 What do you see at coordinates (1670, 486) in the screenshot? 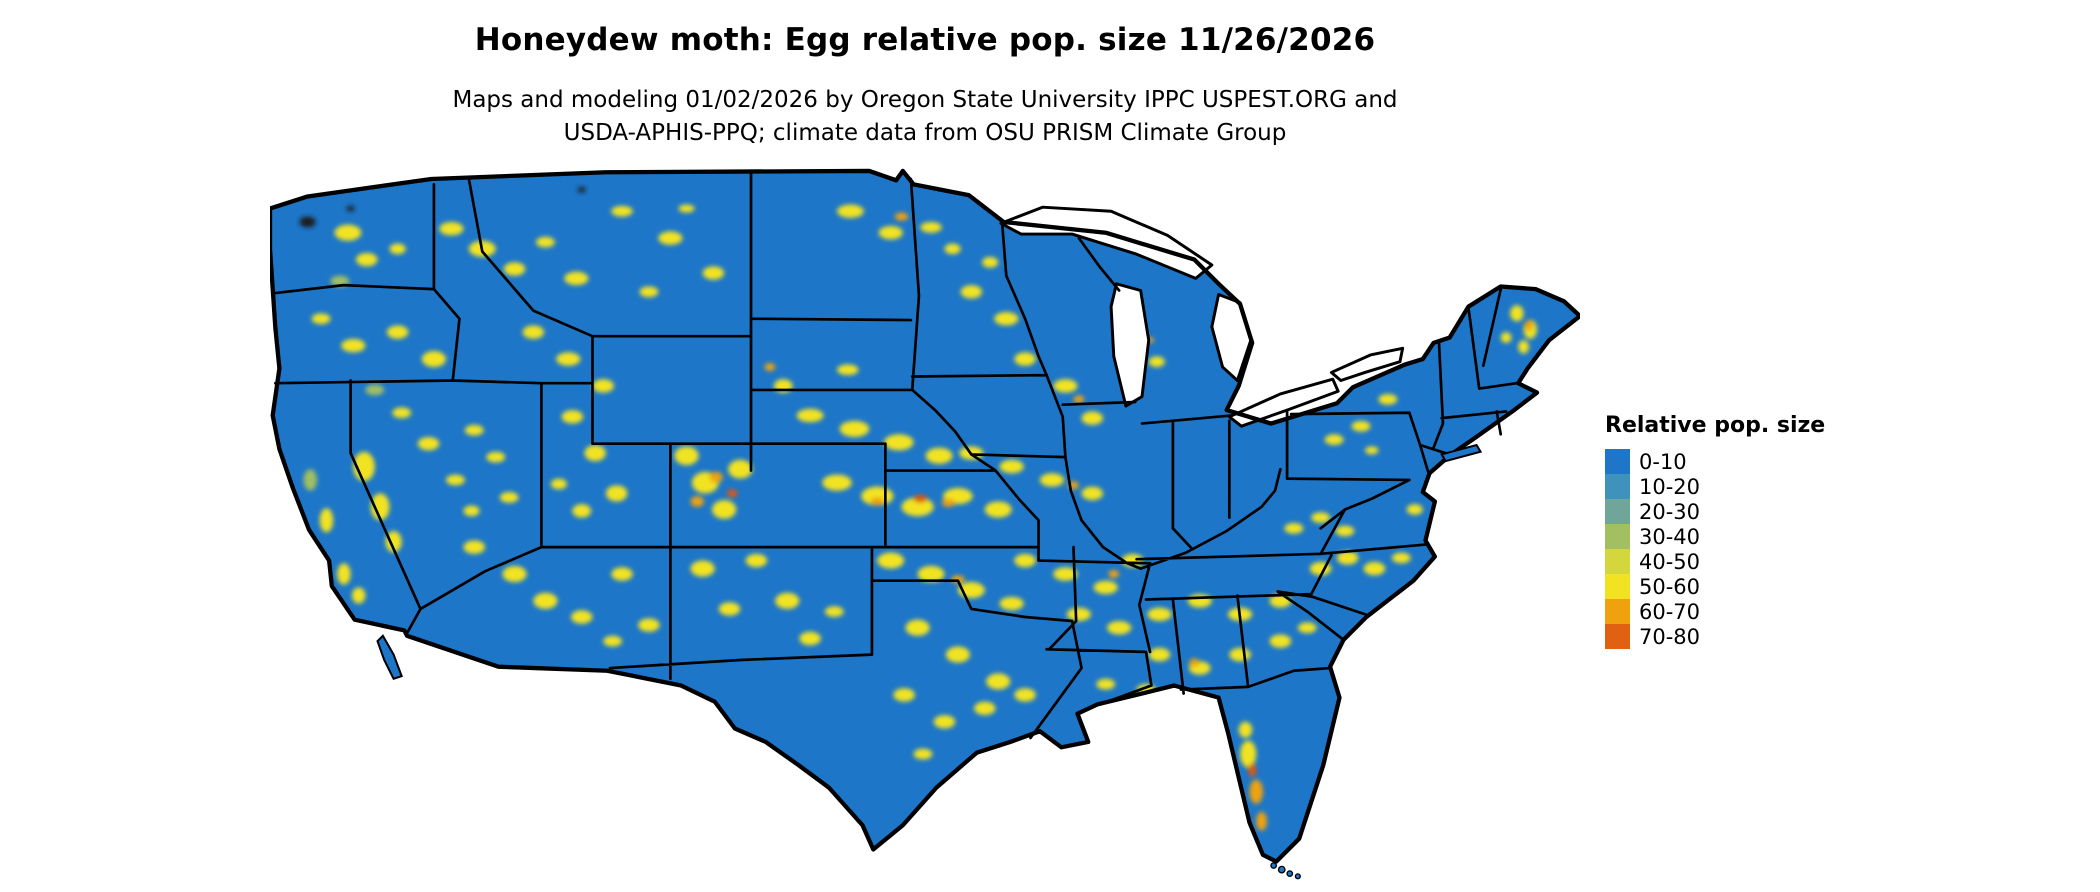
I see `legend-label: 10-20` at bounding box center [1670, 486].